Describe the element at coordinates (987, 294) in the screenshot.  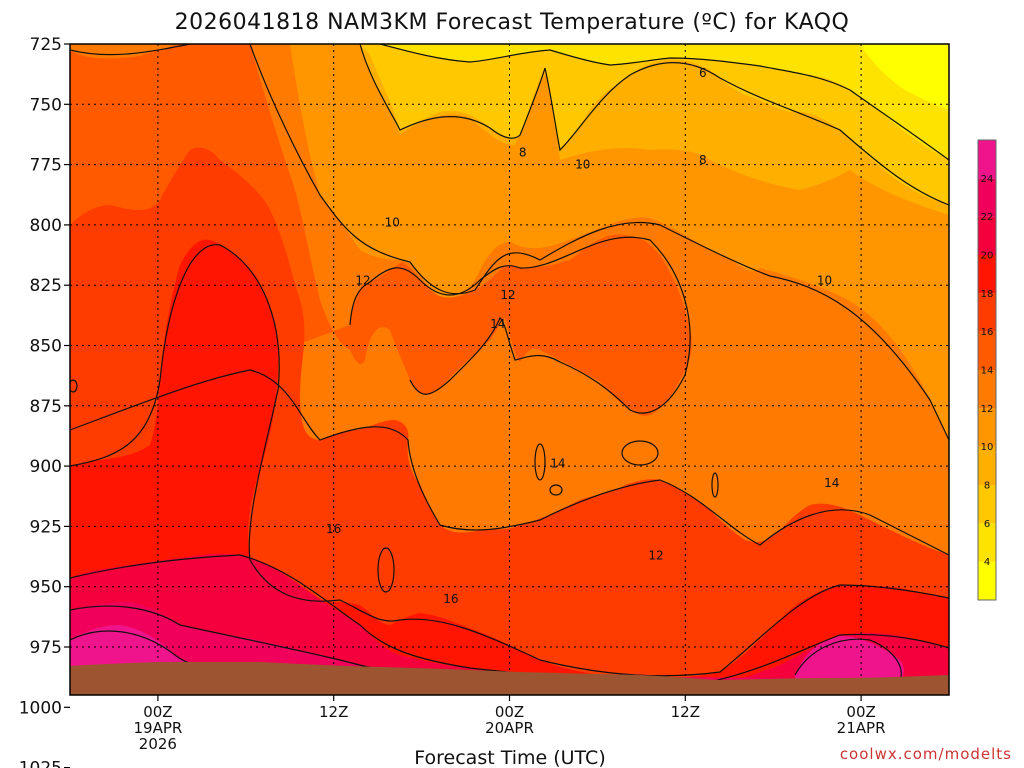
I see `colorbar-label: 18` at that location.